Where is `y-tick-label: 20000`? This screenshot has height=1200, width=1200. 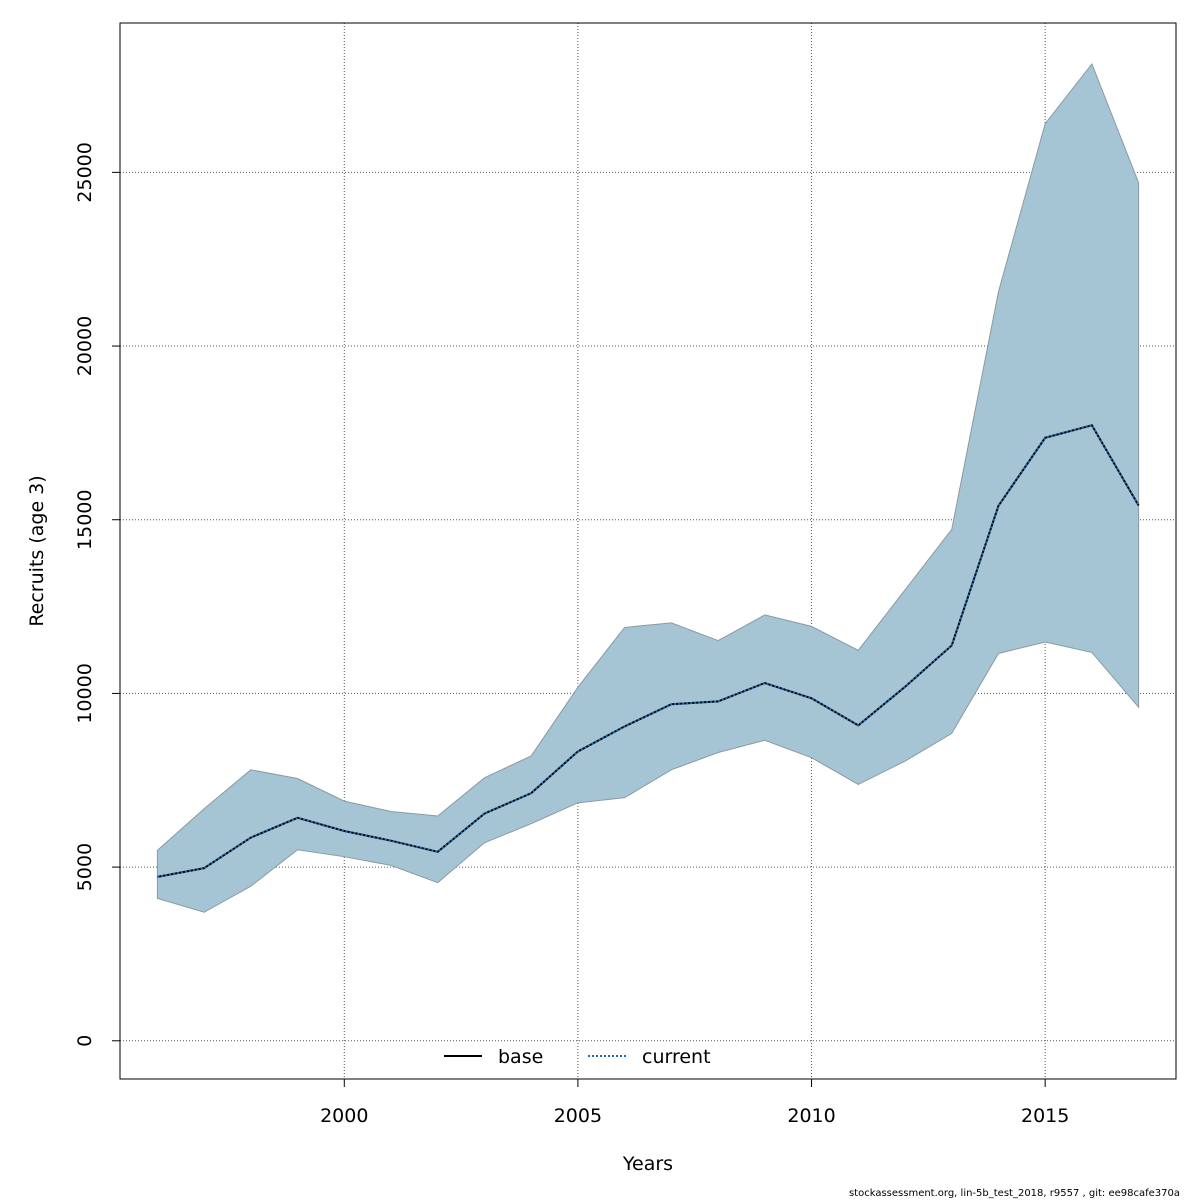
y-tick-label: 20000 is located at coordinates (85, 346).